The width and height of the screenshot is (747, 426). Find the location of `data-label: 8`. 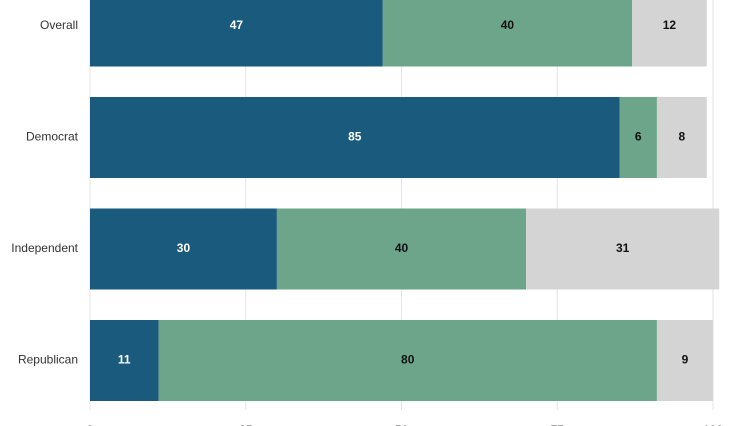

data-label: 8 is located at coordinates (682, 137).